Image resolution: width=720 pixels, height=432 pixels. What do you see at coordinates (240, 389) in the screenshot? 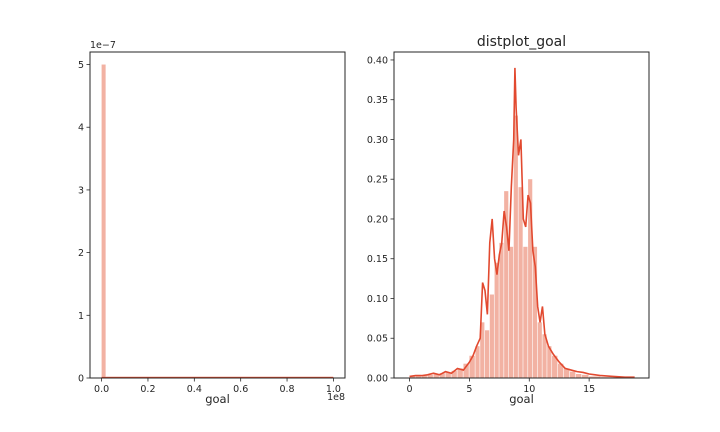
I see `left-x-tick-label-3: 0.6` at bounding box center [240, 389].